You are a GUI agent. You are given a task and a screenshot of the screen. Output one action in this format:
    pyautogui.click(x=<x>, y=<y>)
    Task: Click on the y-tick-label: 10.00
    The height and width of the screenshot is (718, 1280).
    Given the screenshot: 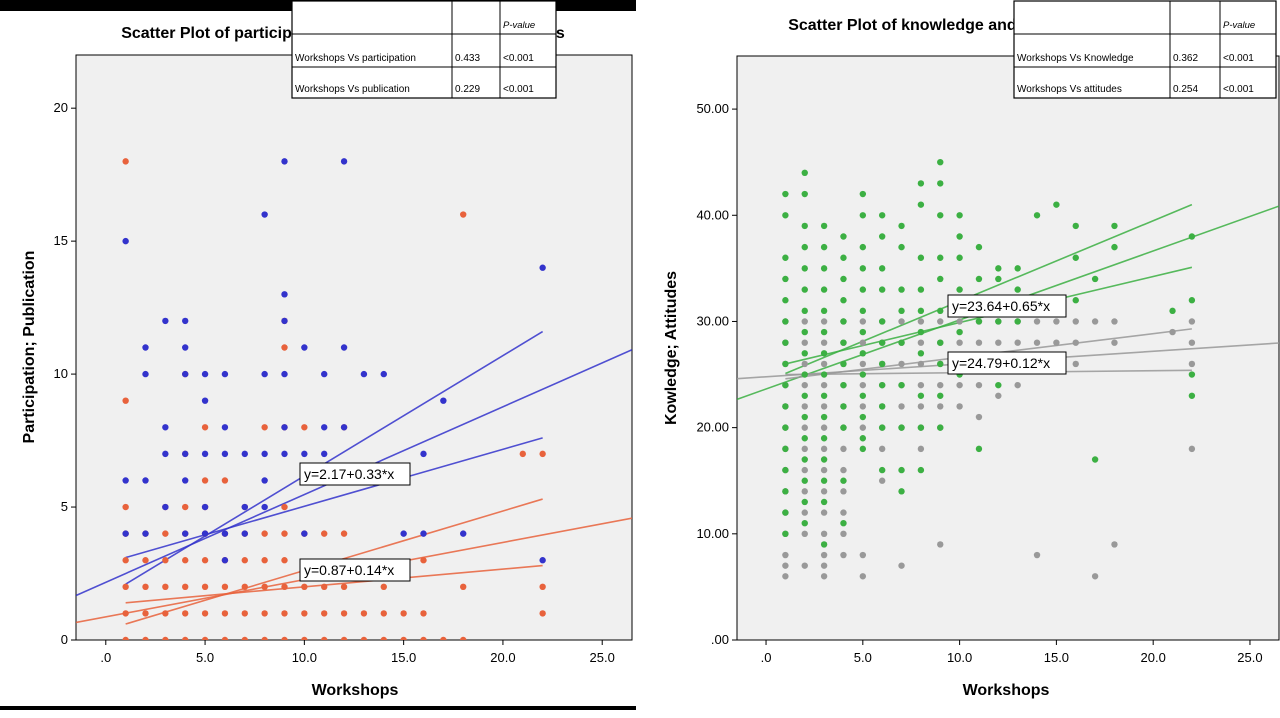 What is the action you would take?
    pyautogui.click(x=712, y=533)
    